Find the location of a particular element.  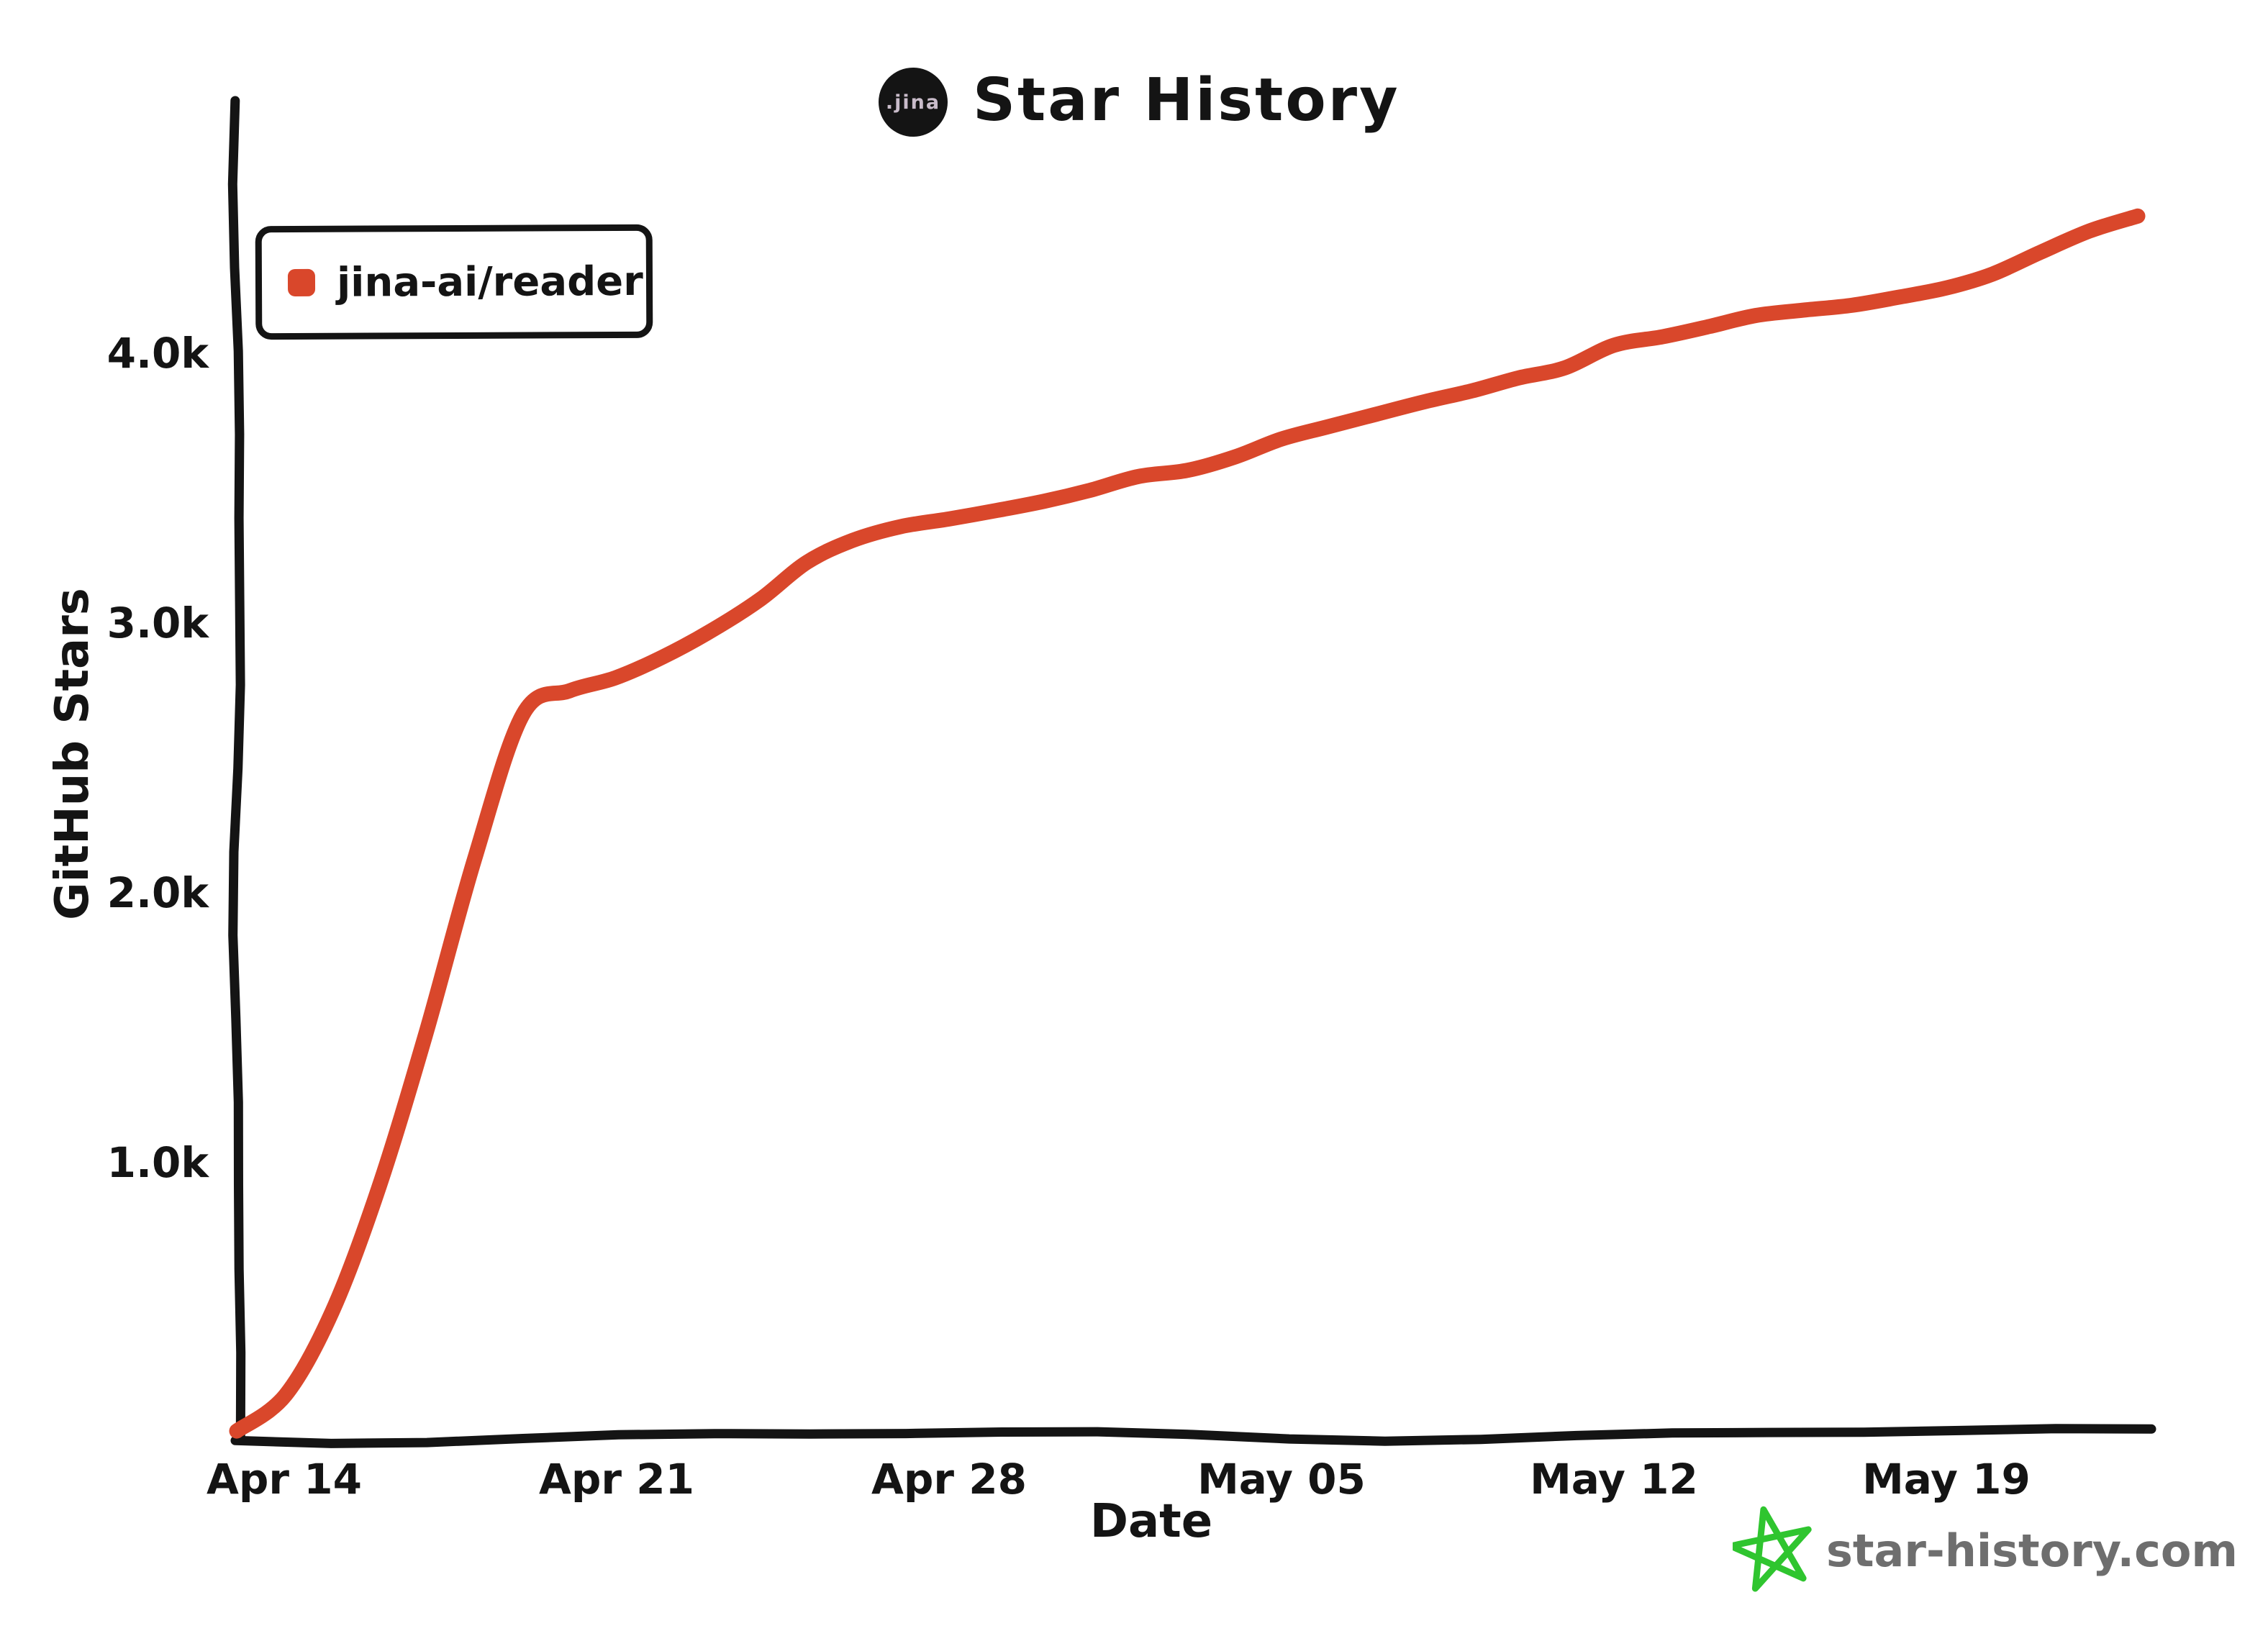

x-tick-label: Apr 28 is located at coordinates (949, 1480).